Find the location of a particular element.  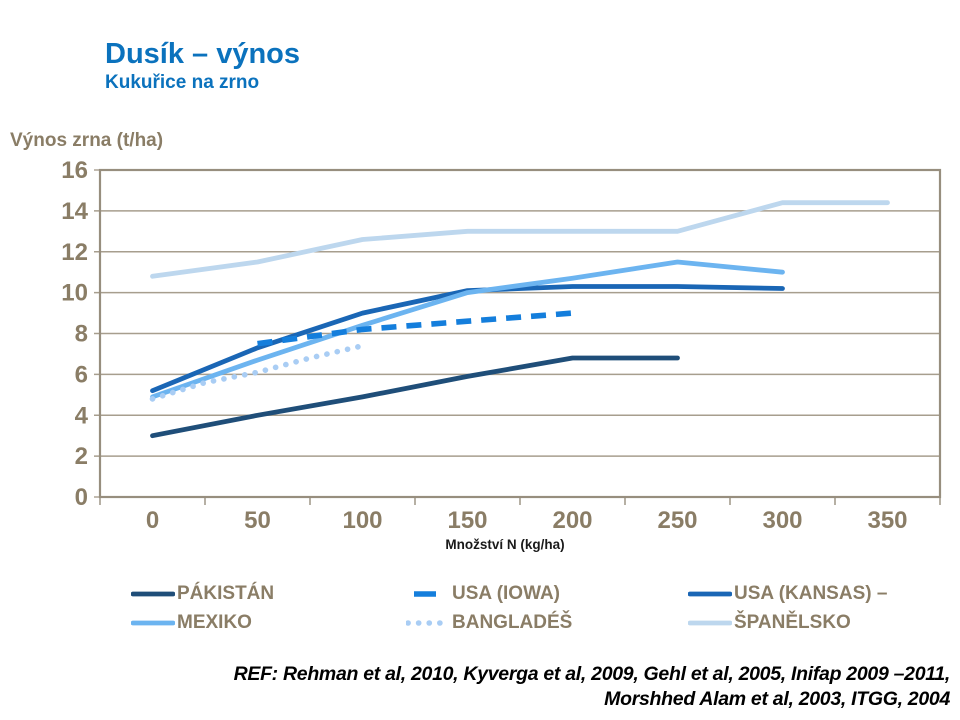

y-tick-label: 16 is located at coordinates (74, 170).